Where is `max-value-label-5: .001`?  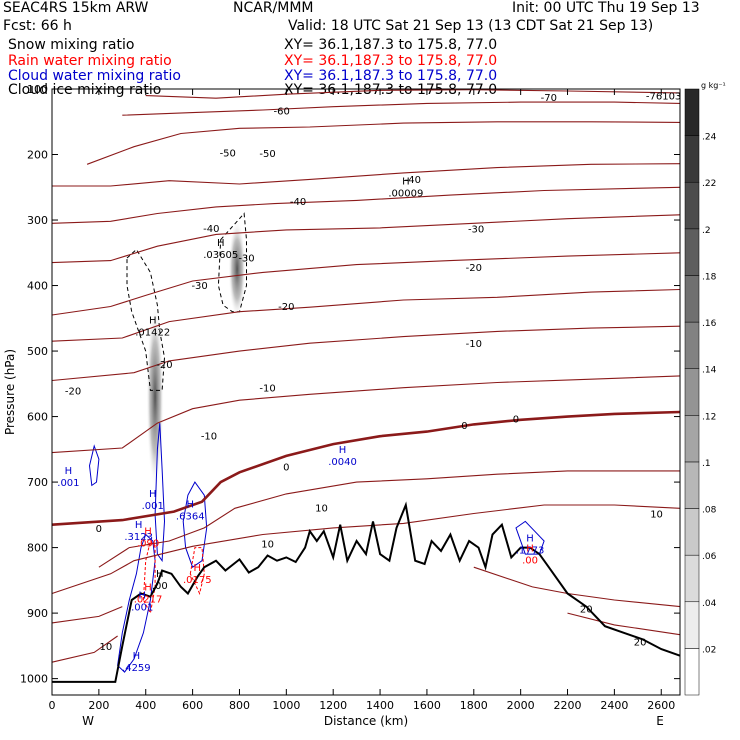
max-value-label-5: .001 is located at coordinates (153, 506).